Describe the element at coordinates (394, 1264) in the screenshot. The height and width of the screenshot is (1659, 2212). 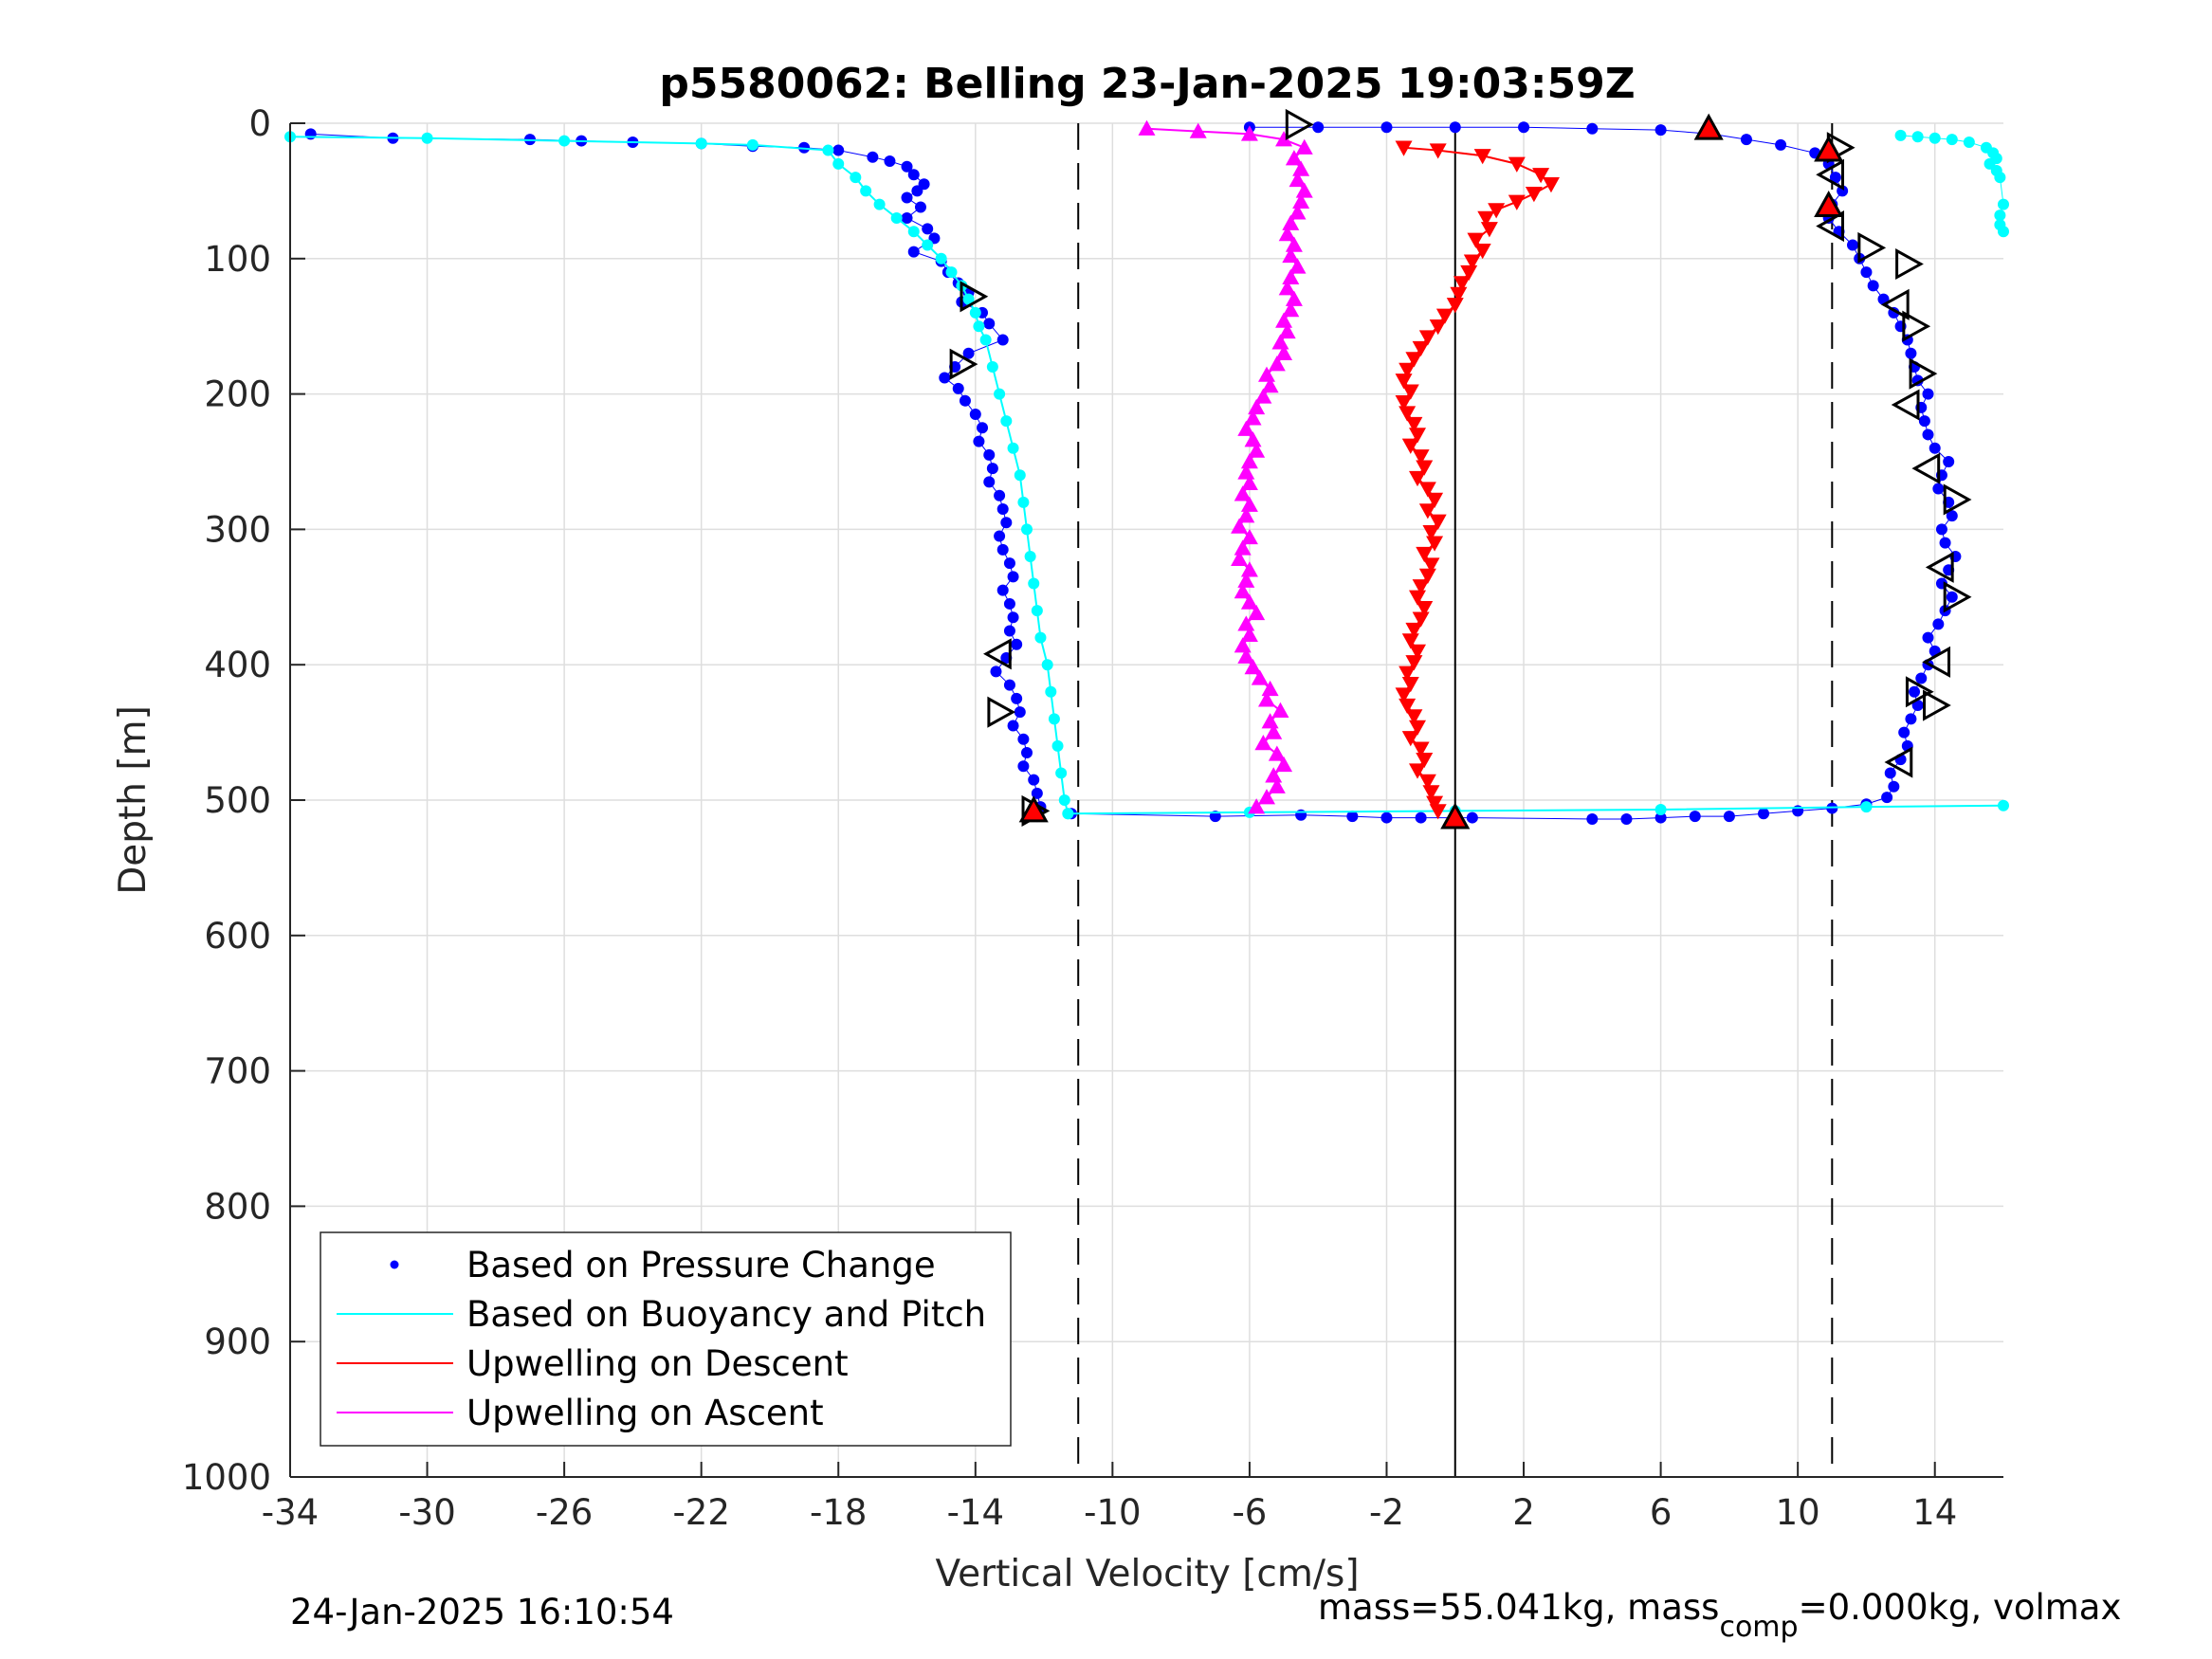
I see `legend-swatch-pressure` at that location.